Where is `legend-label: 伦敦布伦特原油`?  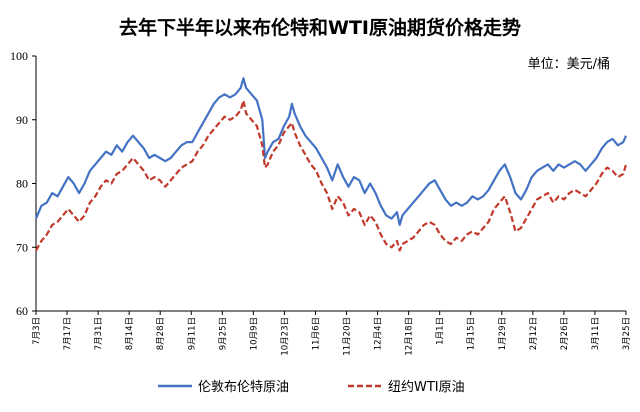 legend-label: 伦敦布伦特原油 is located at coordinates (243, 387).